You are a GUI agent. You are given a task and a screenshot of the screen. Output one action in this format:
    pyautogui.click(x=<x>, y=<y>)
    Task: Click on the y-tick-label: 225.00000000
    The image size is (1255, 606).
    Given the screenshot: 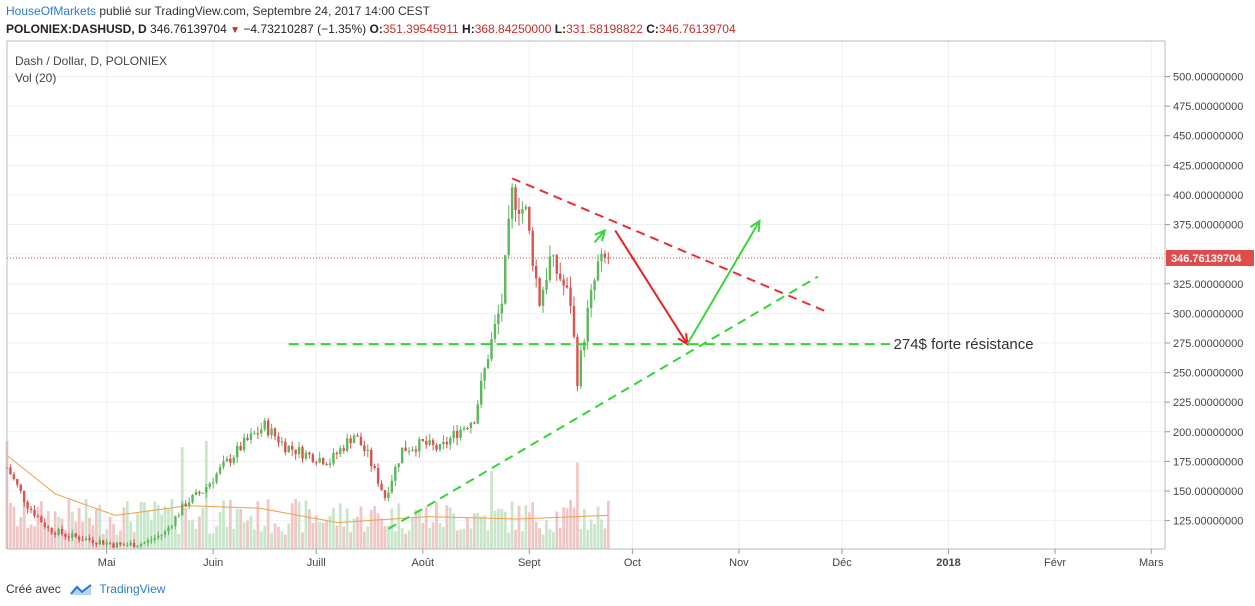 What is the action you would take?
    pyautogui.click(x=1208, y=403)
    